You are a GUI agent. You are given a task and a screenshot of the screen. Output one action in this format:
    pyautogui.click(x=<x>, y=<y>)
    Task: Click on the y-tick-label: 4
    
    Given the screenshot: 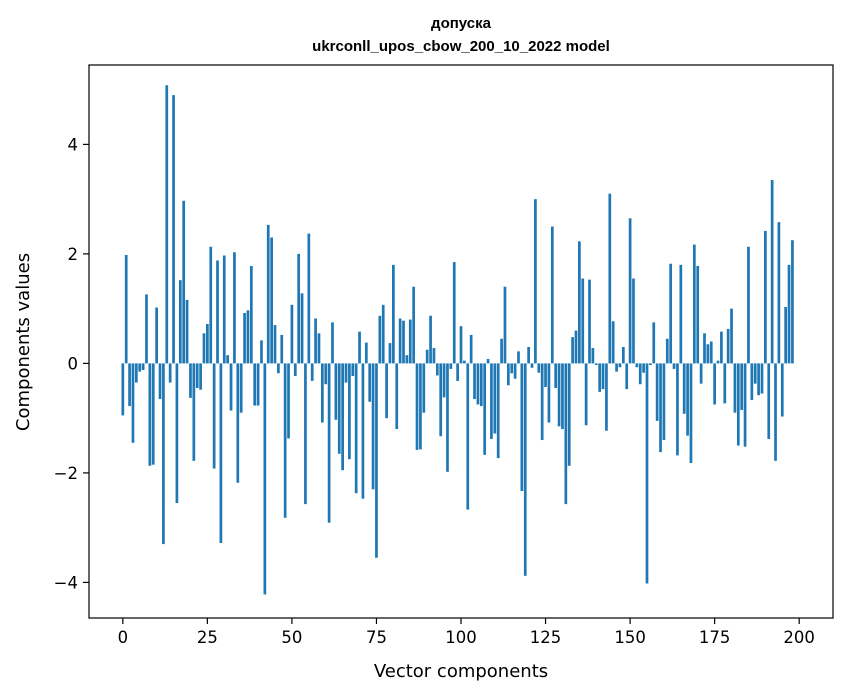 What is the action you would take?
    pyautogui.click(x=73, y=144)
    